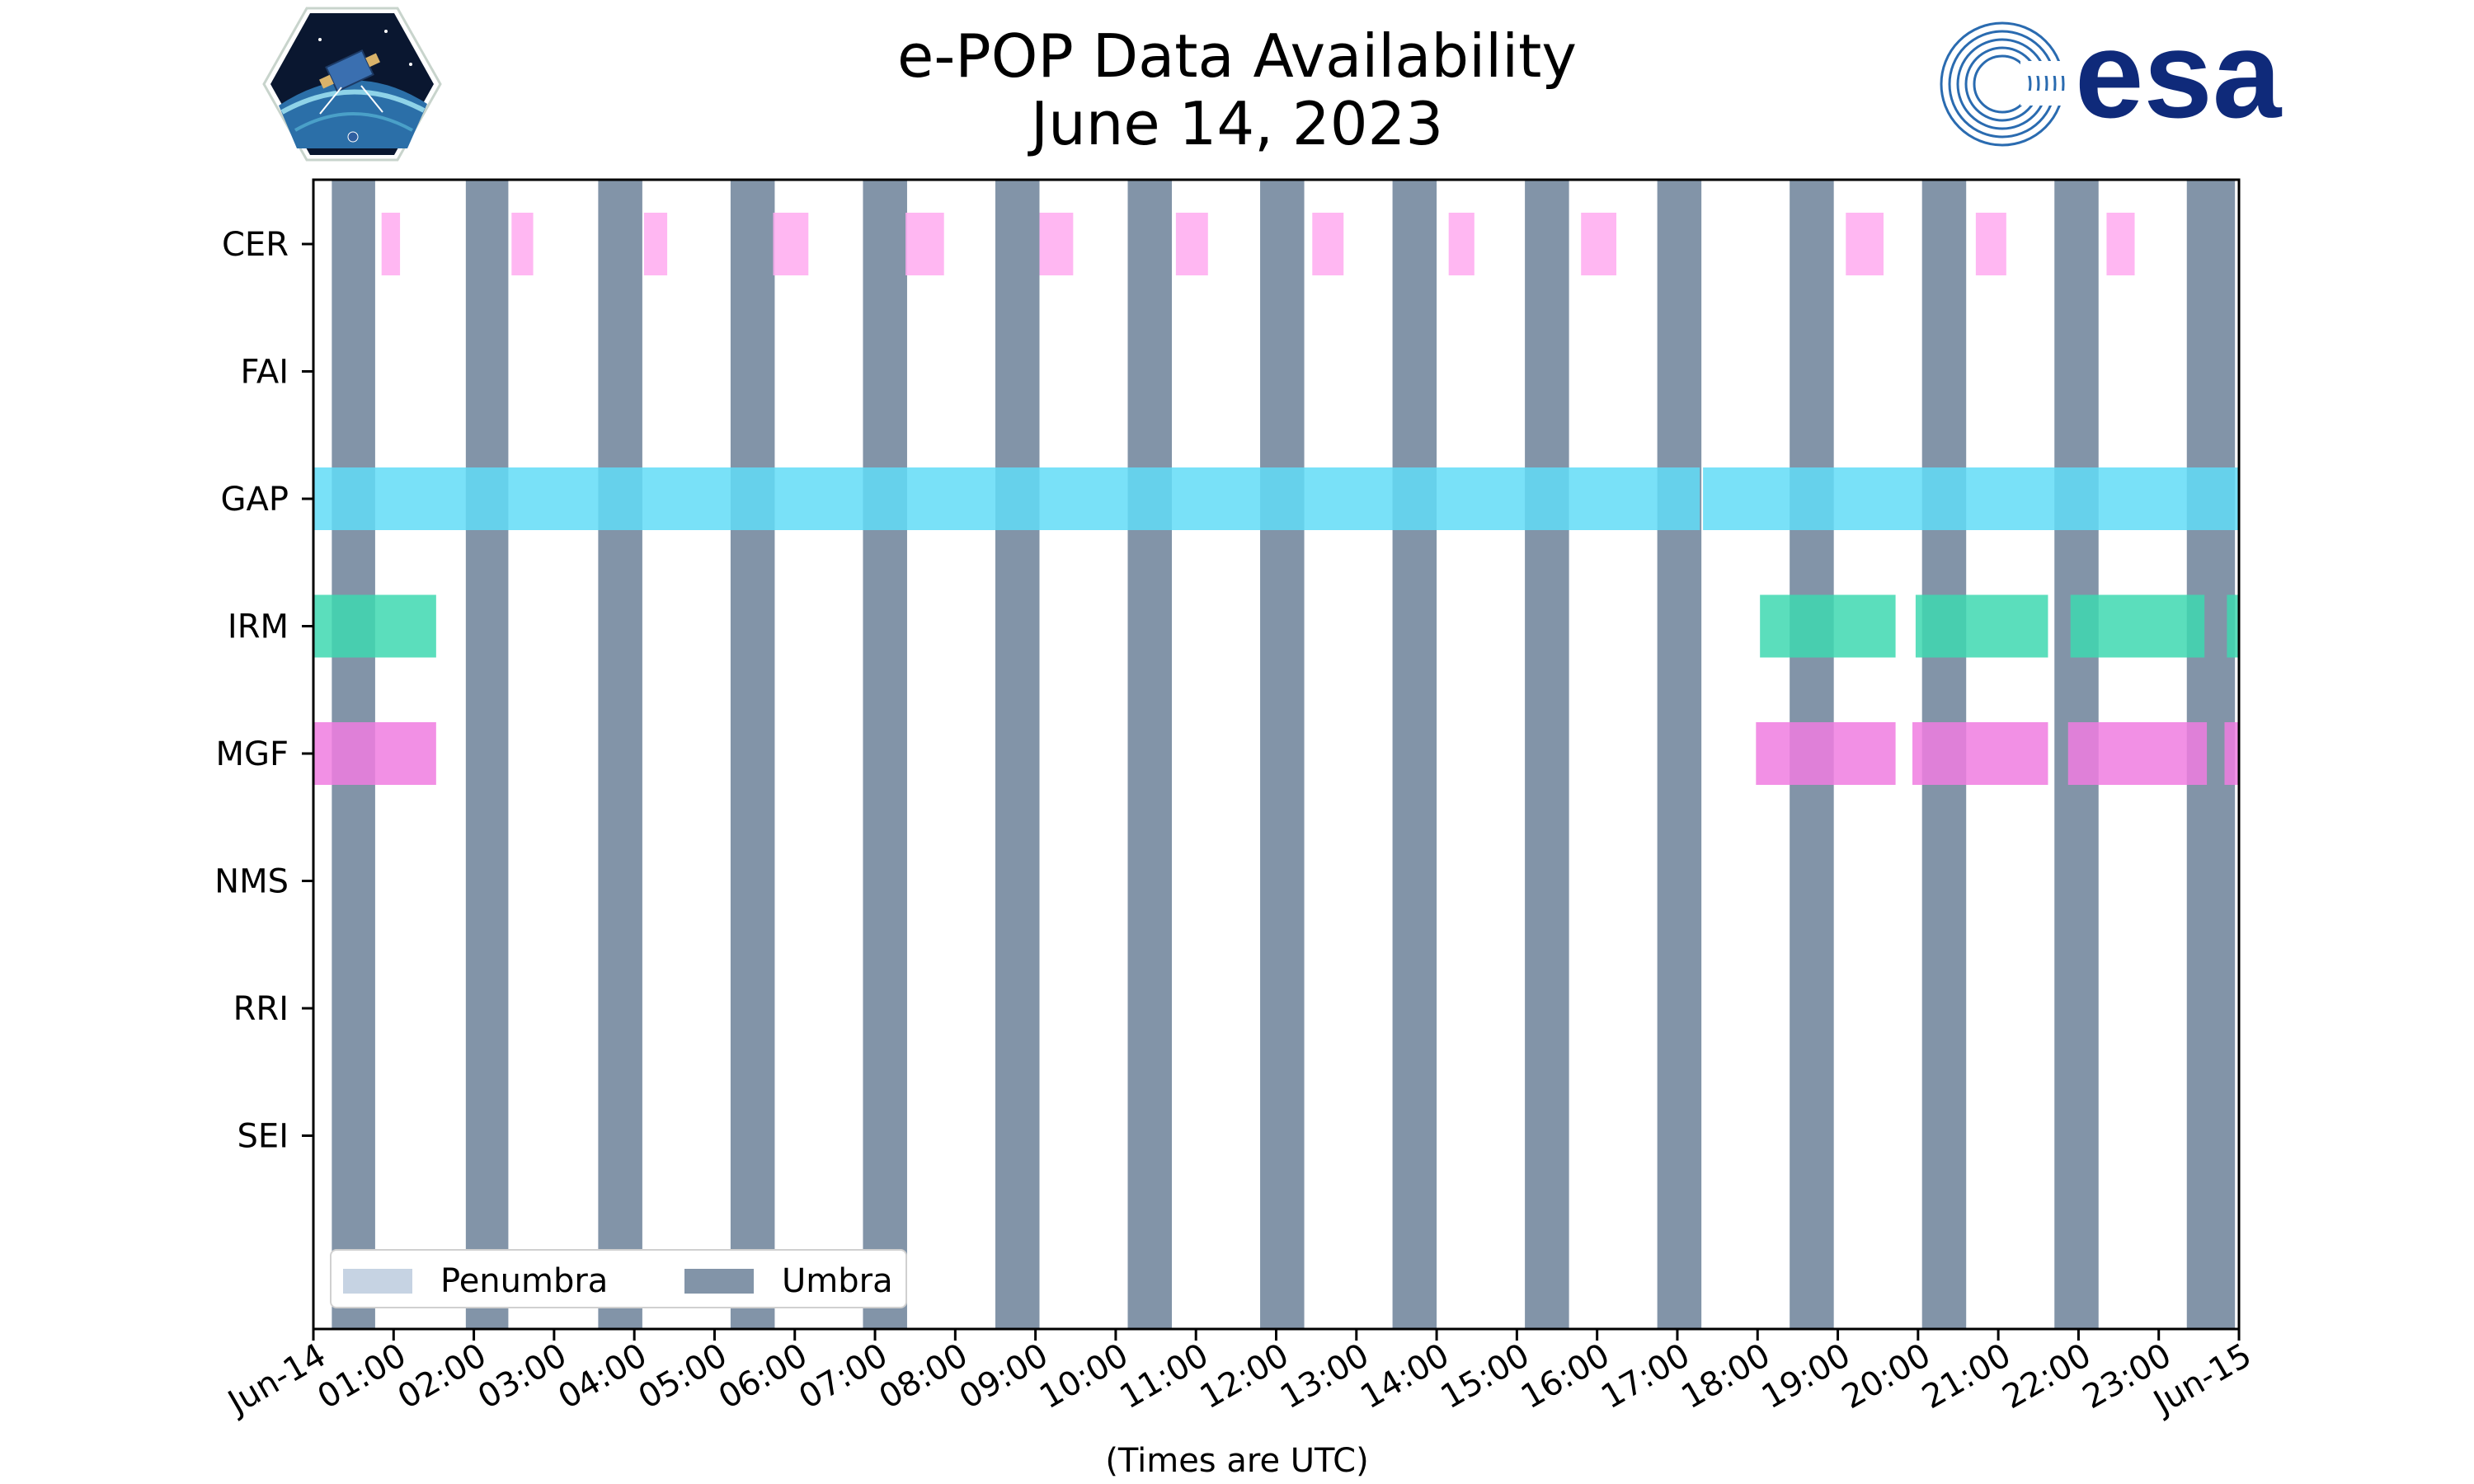 This screenshot has width=2474, height=1484. What do you see at coordinates (1164, 1376) in the screenshot?
I see `x-tick-label: 11:00` at bounding box center [1164, 1376].